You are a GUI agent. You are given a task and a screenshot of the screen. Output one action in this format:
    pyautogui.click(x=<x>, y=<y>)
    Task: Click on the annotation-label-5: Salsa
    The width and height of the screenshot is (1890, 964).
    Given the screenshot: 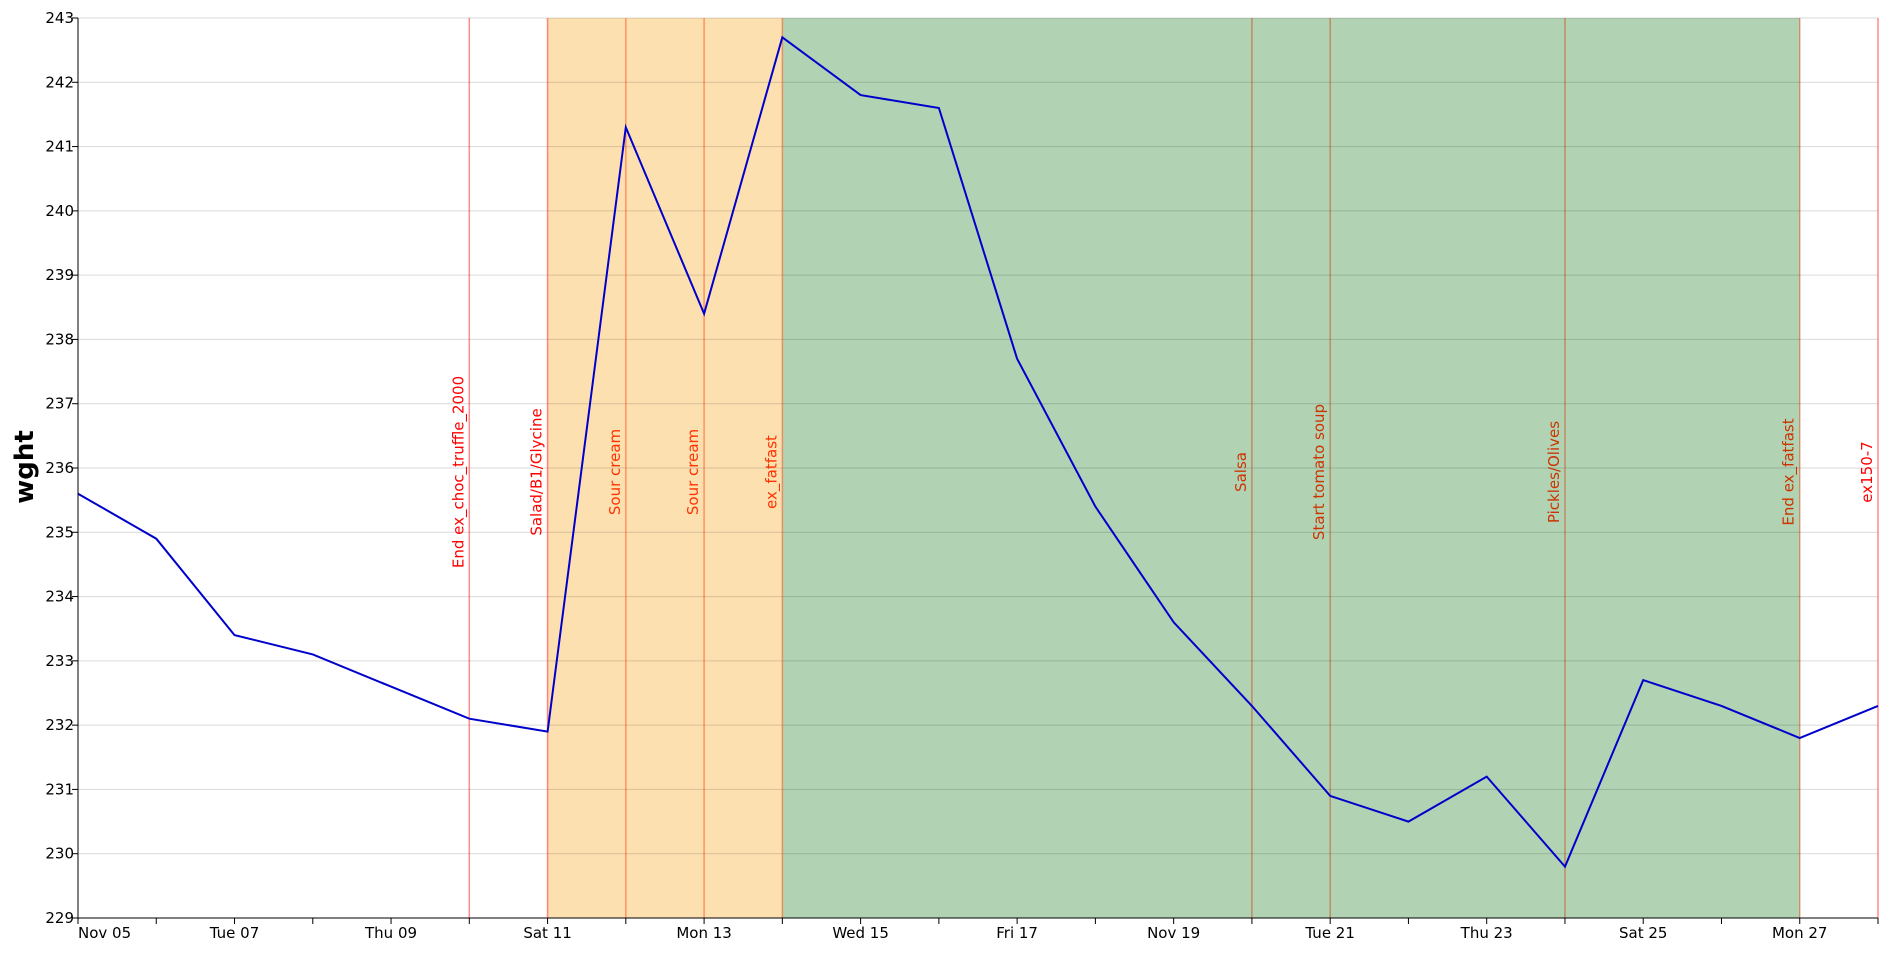 What is the action you would take?
    pyautogui.click(x=1241, y=472)
    